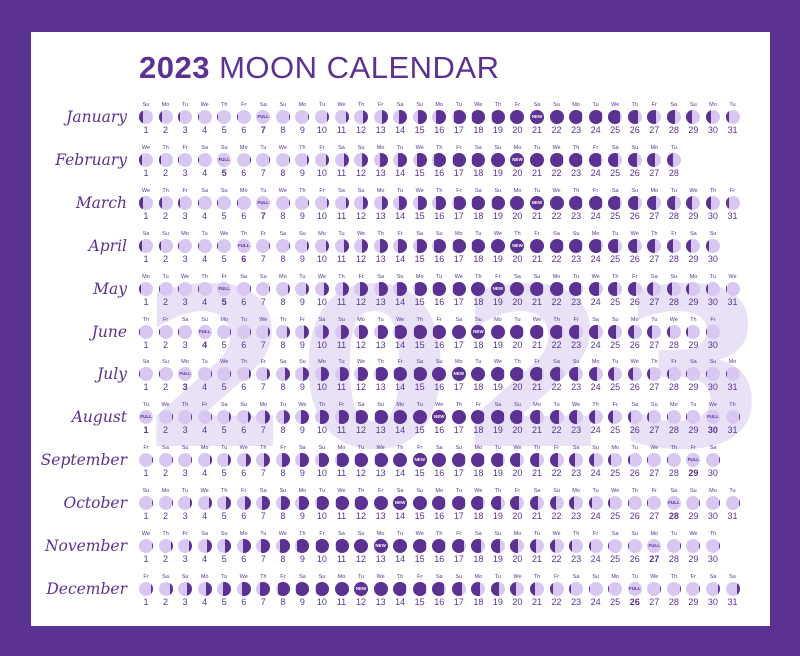  What do you see at coordinates (244, 601) in the screenshot?
I see `day-number: 6` at bounding box center [244, 601].